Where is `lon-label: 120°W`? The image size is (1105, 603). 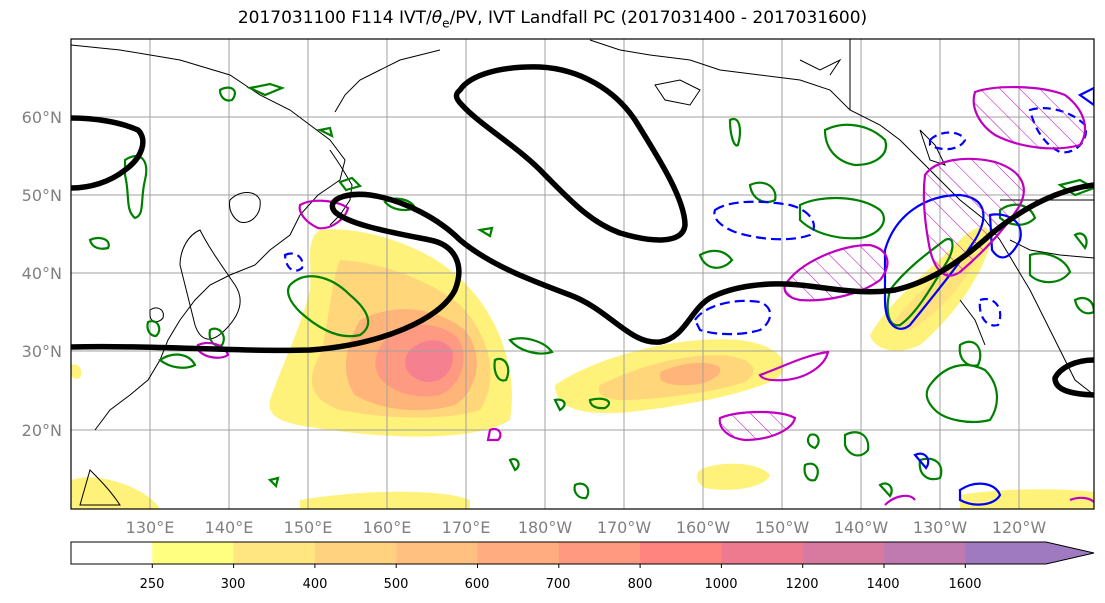 lon-label: 120°W is located at coordinates (1019, 527).